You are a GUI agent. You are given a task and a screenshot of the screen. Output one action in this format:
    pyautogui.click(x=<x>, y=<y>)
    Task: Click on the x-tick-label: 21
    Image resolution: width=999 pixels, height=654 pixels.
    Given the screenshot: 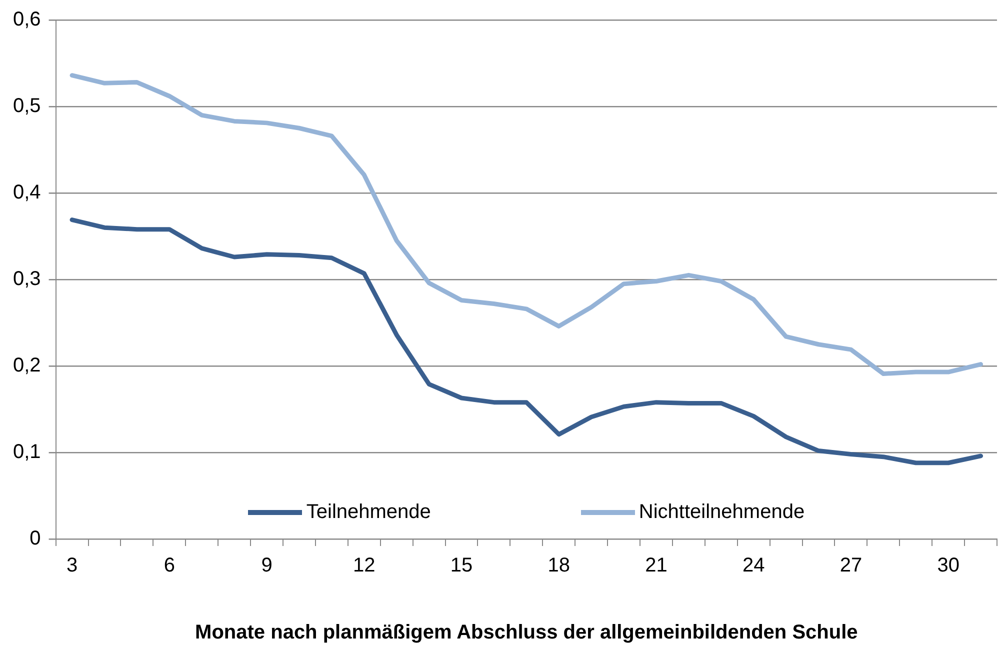 What is the action you would take?
    pyautogui.click(x=656, y=565)
    